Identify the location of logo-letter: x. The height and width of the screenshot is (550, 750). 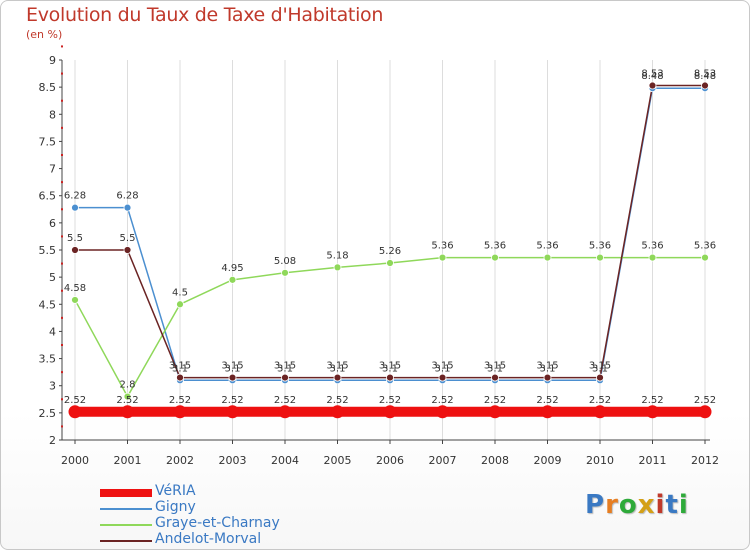
(646, 505).